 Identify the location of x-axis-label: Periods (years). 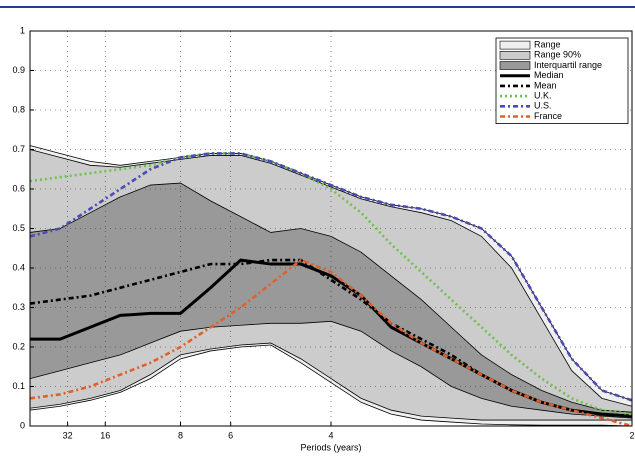
(330, 447).